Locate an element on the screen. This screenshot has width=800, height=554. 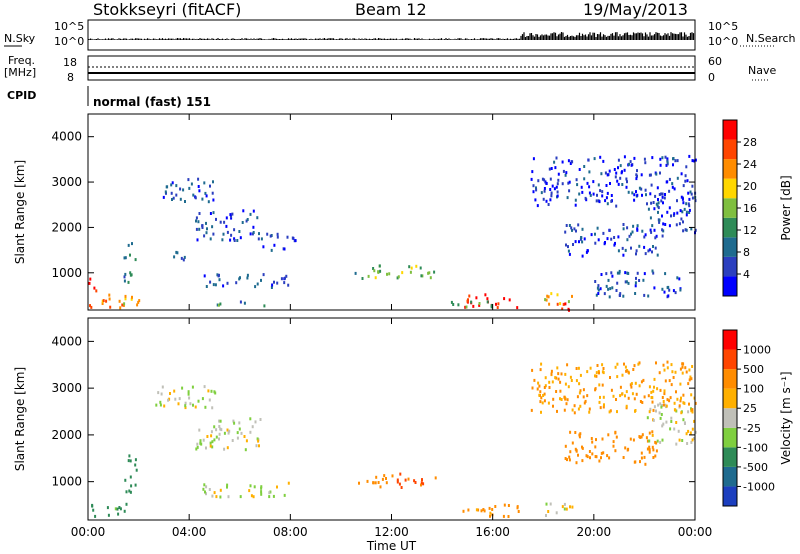
power-colorbar-tick-label-6: 4 is located at coordinates (746, 274).